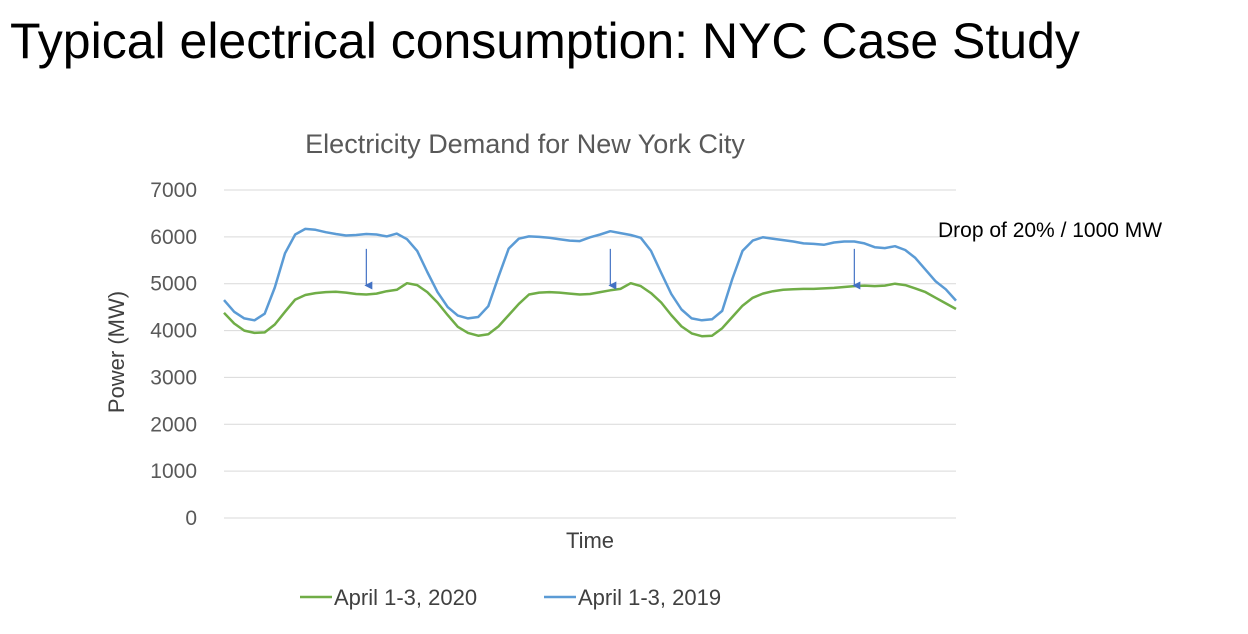  Describe the element at coordinates (590, 540) in the screenshot. I see `x-axis-label: Time` at that location.